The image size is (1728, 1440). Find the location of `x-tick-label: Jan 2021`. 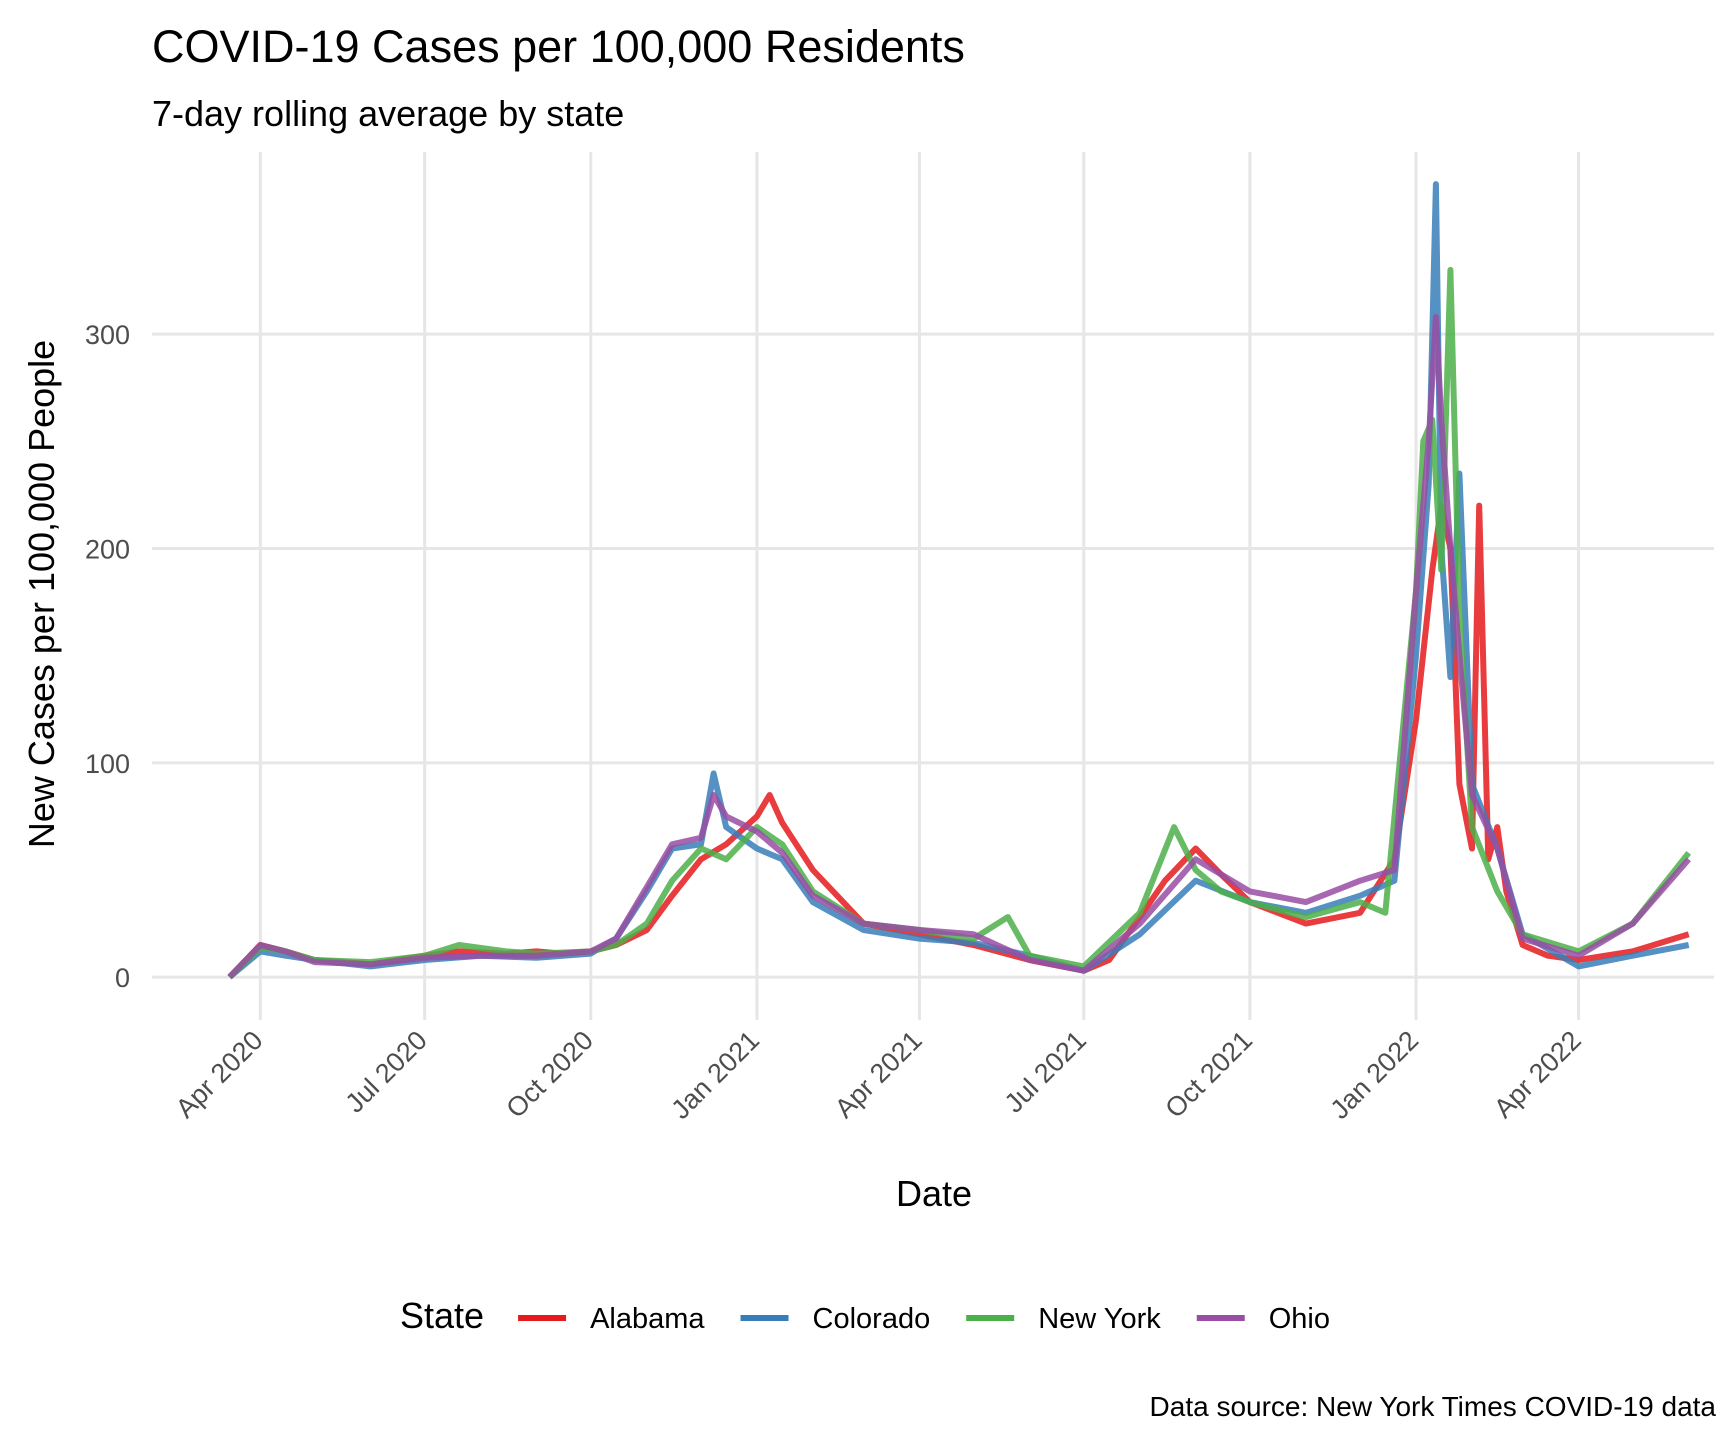

x-tick-label: Jan 2021 is located at coordinates (715, 1075).